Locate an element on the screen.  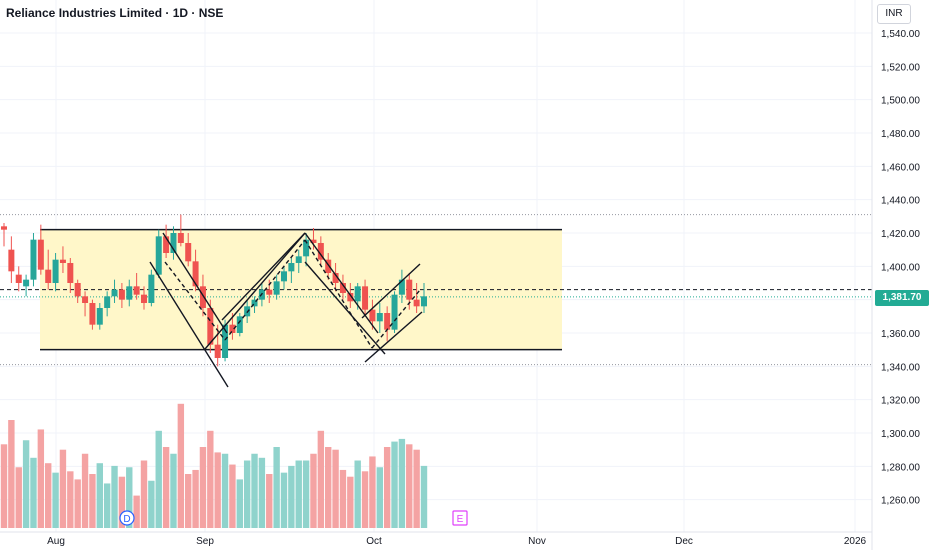
time-axis-label: Nov is located at coordinates (537, 541).